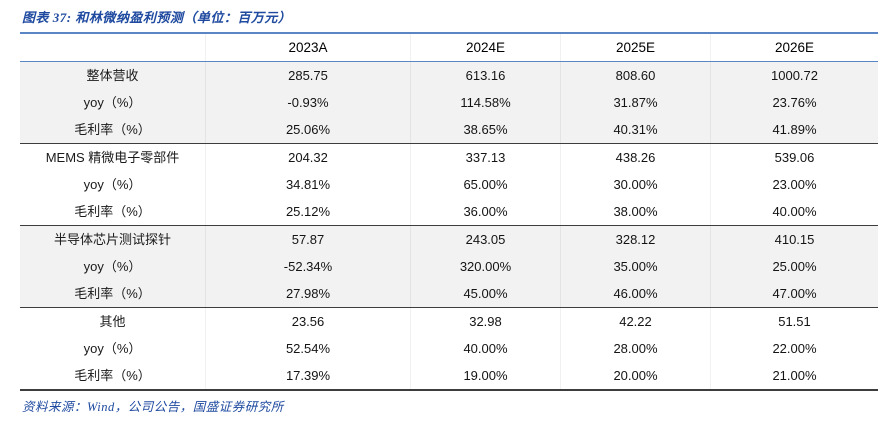  I want to click on column-header-2025e: 2025E, so click(635, 47).